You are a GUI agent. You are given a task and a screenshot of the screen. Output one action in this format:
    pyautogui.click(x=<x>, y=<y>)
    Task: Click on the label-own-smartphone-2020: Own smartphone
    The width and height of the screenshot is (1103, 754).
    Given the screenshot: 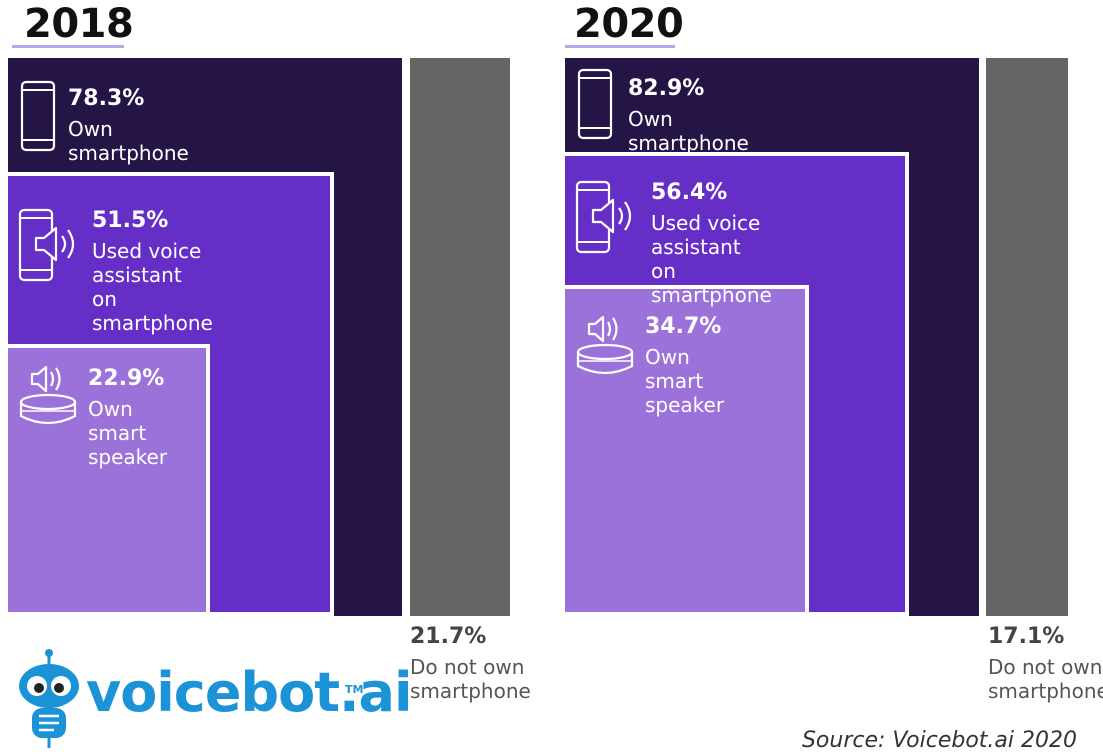 What is the action you would take?
    pyautogui.click(x=688, y=131)
    